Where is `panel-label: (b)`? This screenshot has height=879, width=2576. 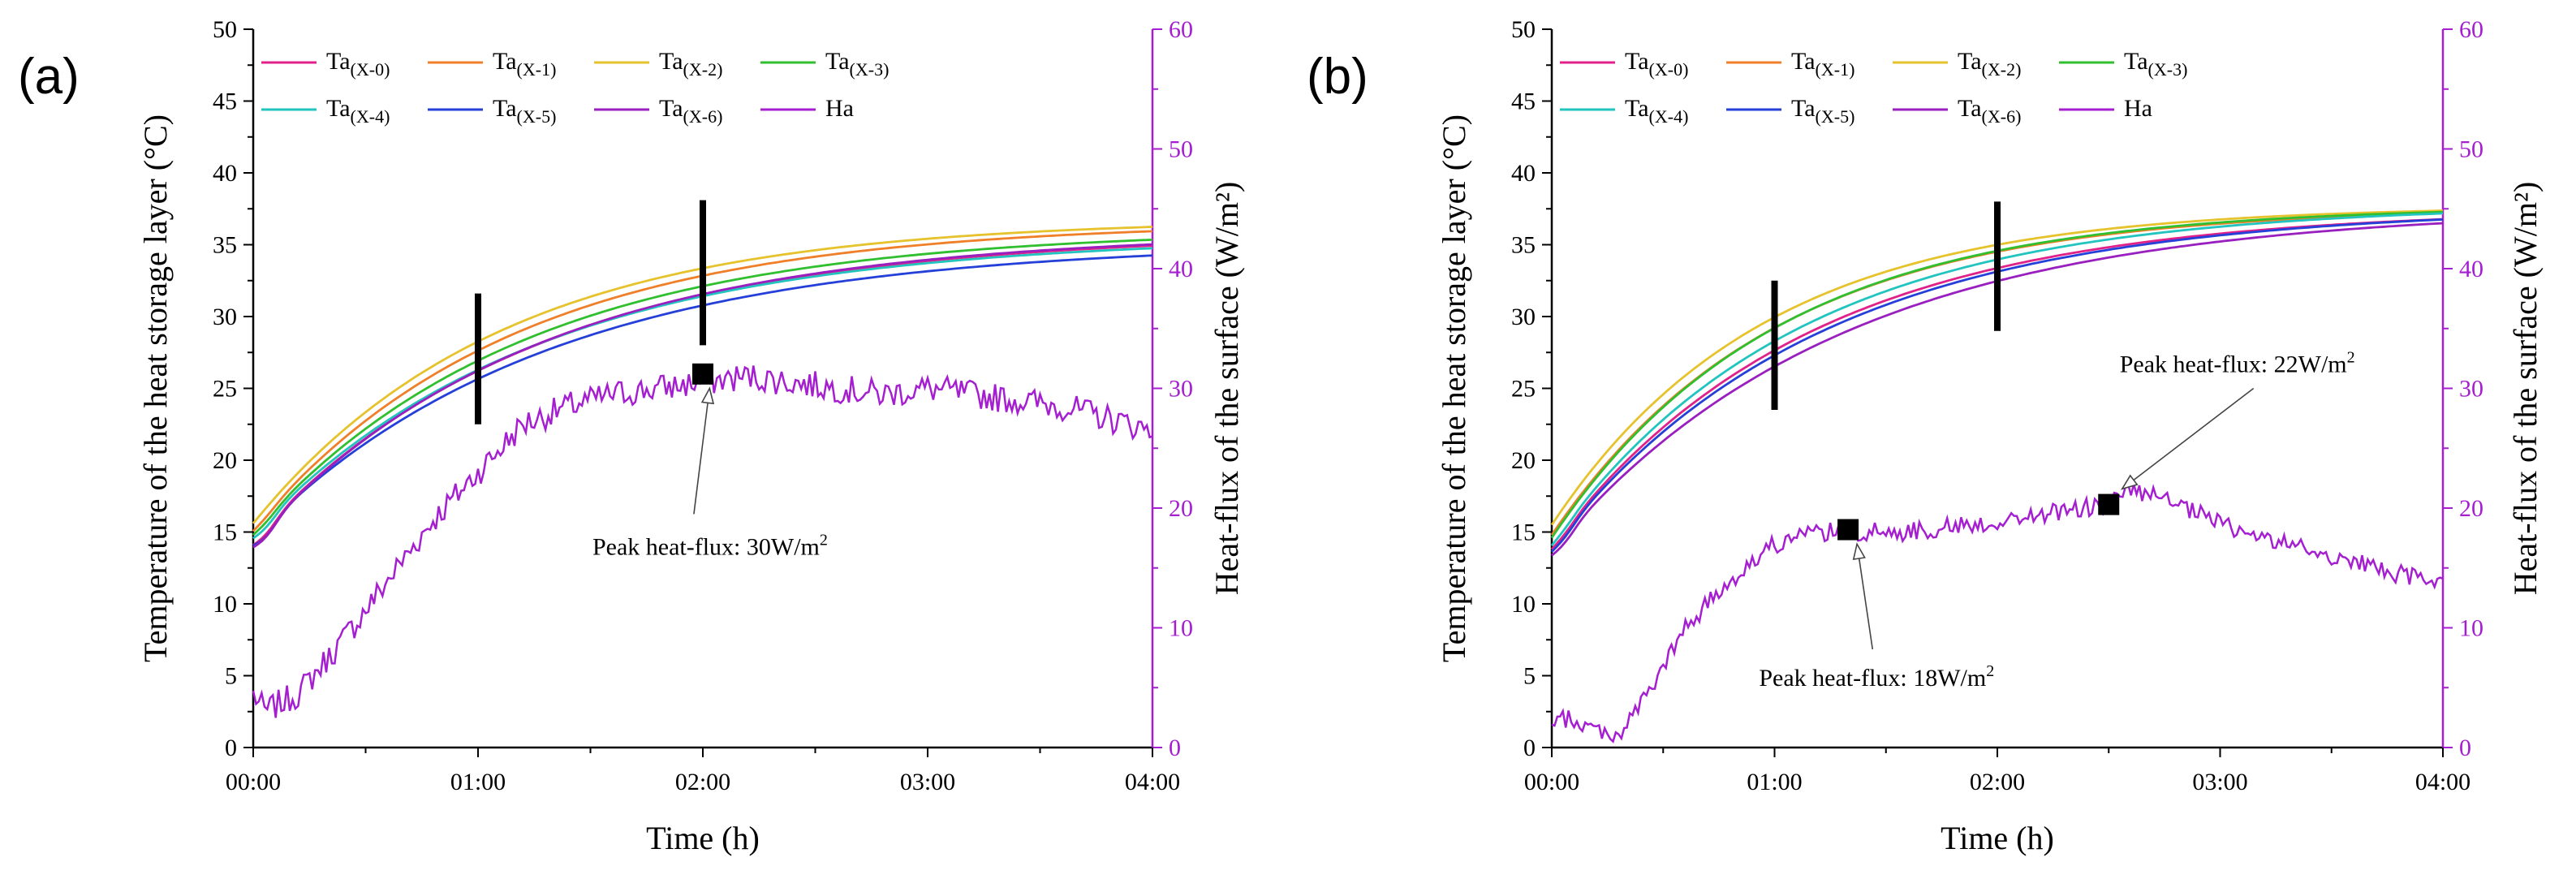
panel-label: (b) is located at coordinates (1338, 77).